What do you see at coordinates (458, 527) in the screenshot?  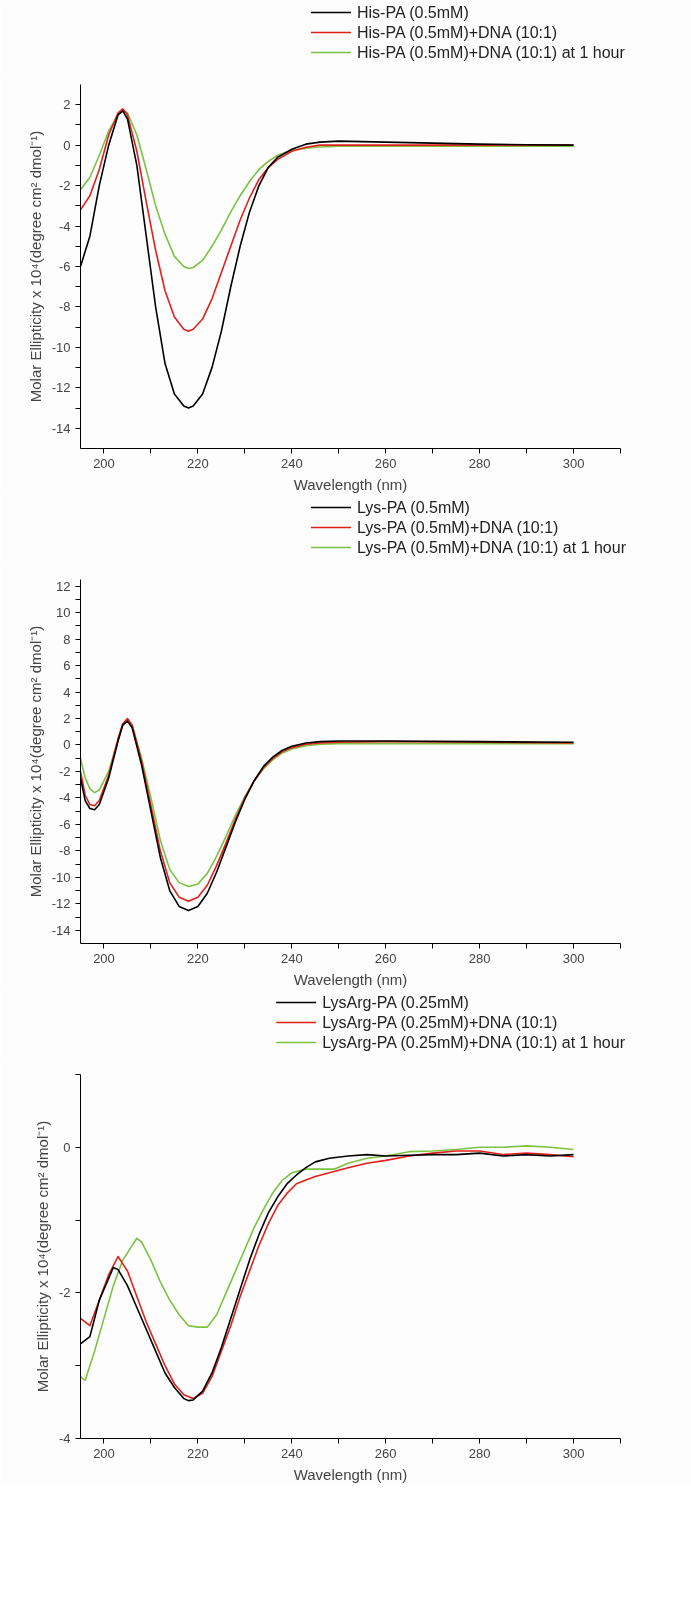 I see `legend-label: Lys-PA (0.5mM)+DNA (10:1)` at bounding box center [458, 527].